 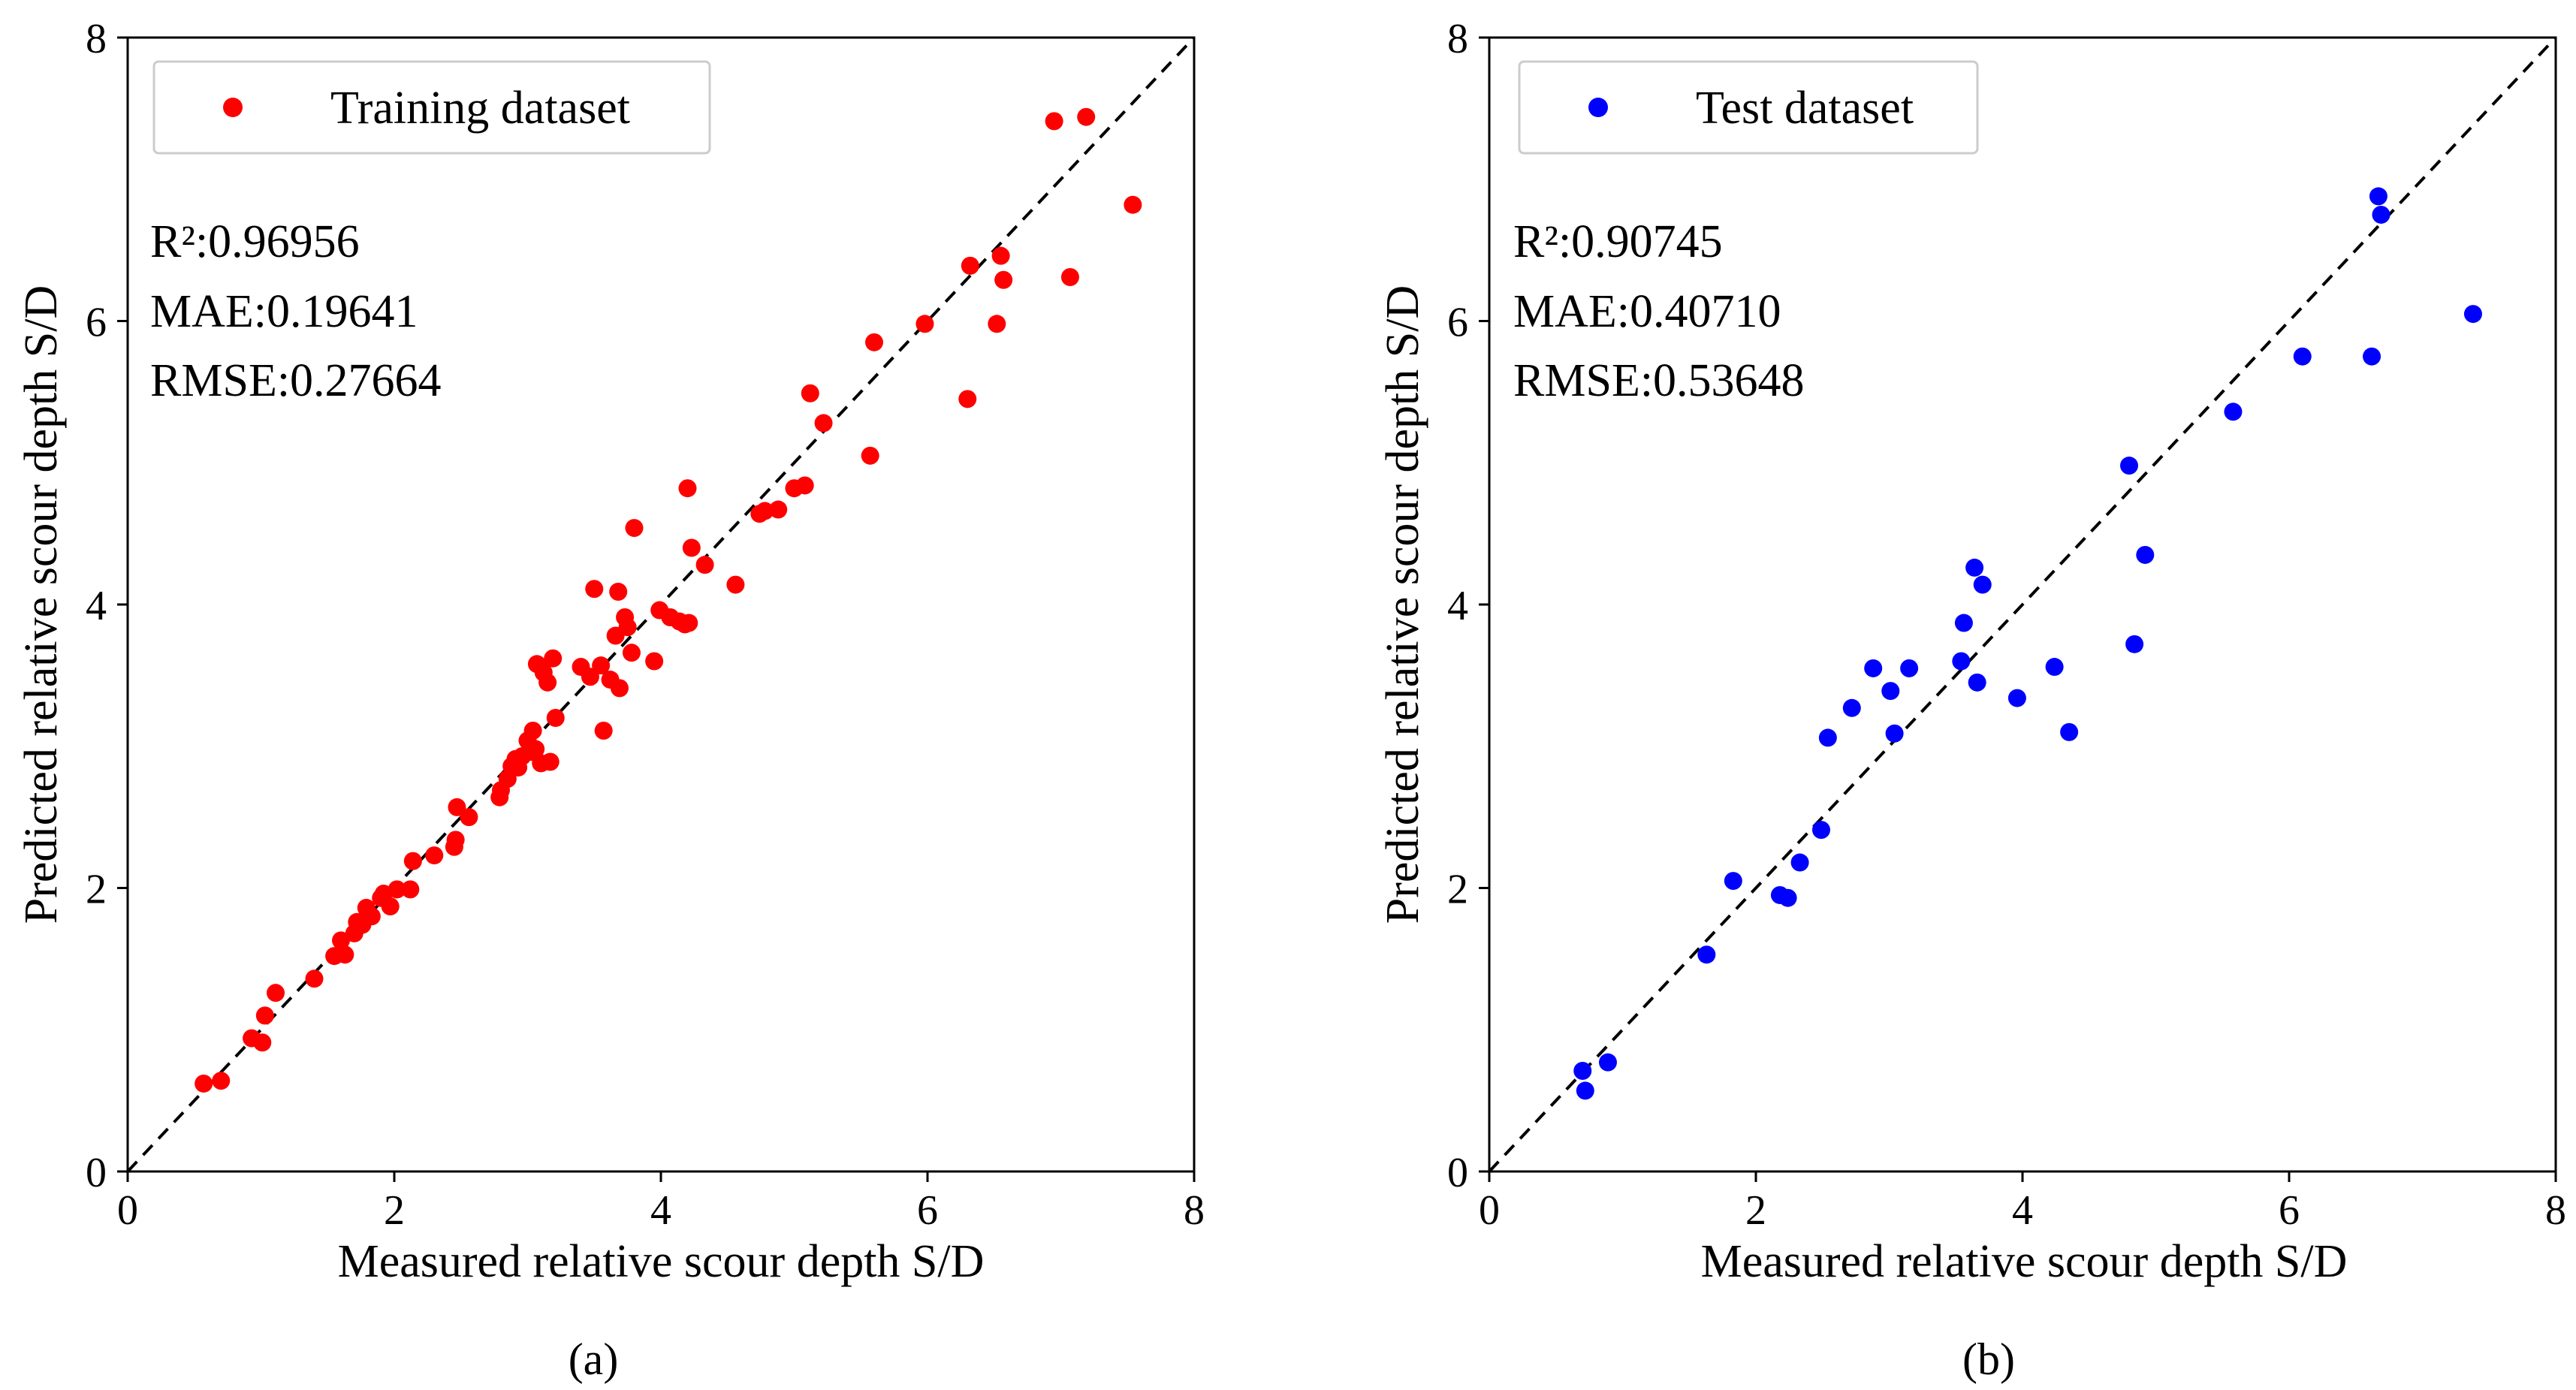 What do you see at coordinates (2555, 1210) in the screenshot?
I see `x-tick-label: 8` at bounding box center [2555, 1210].